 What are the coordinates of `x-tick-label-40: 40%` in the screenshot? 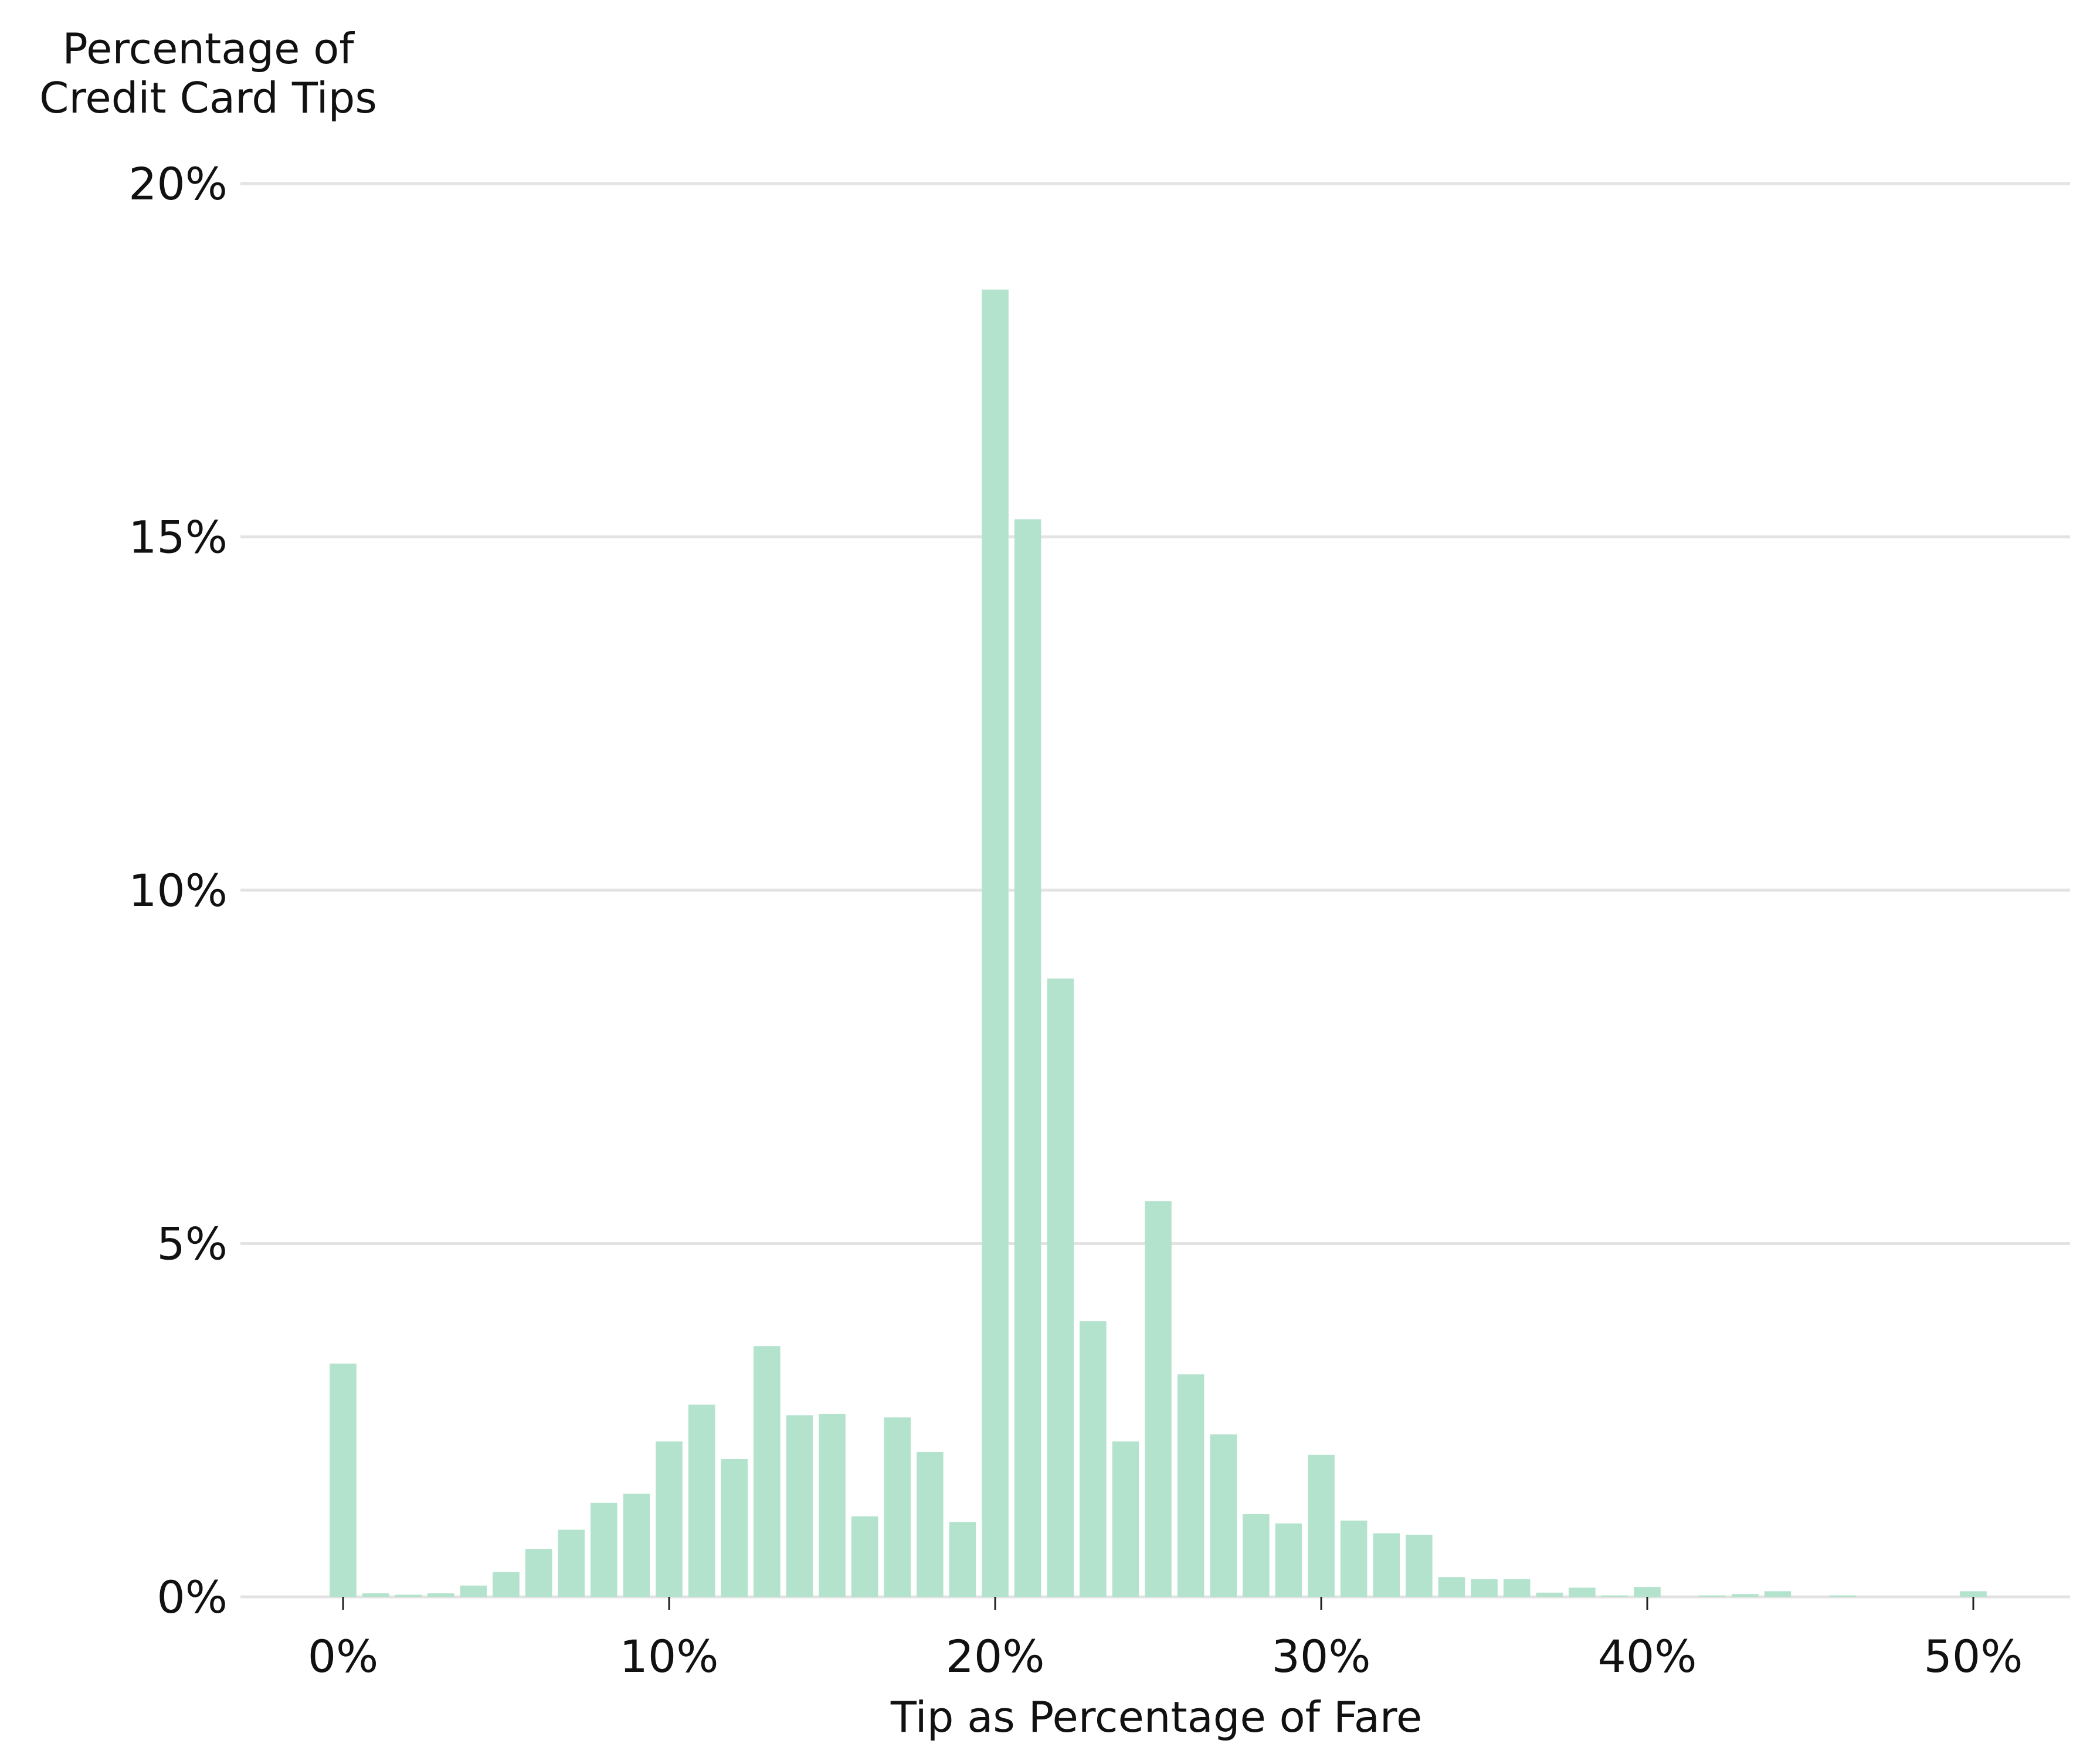 It's located at (1647, 1656).